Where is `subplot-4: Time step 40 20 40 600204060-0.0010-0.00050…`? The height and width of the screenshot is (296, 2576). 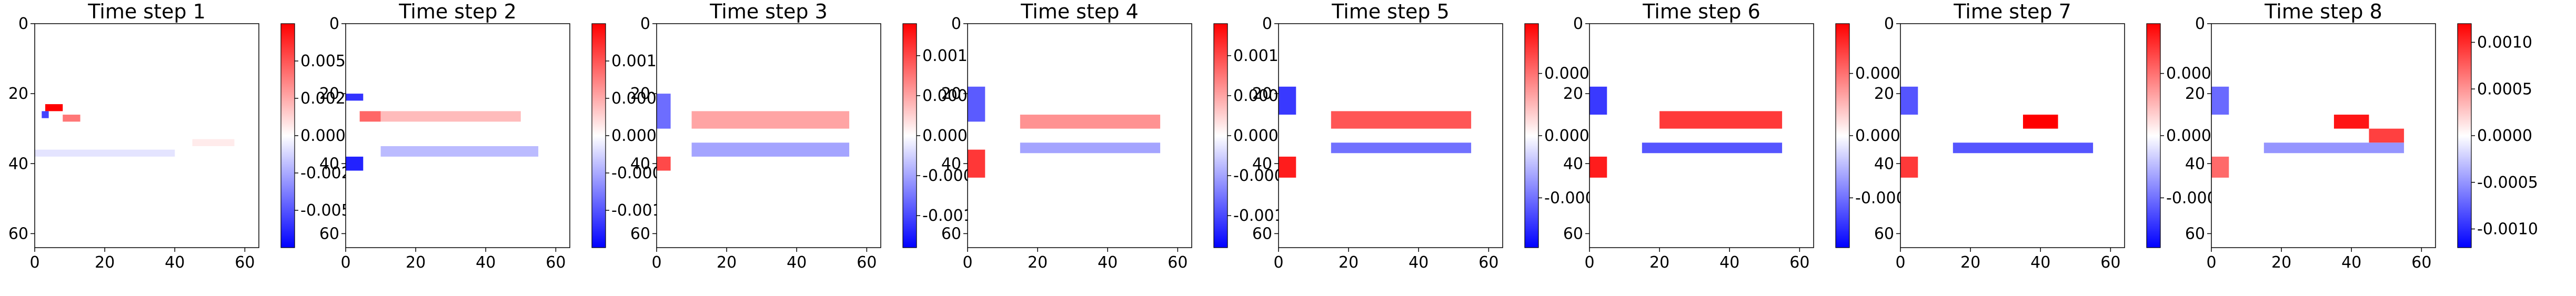 subplot-4: Time step 40 20 40 600204060-0.0010-0.00050… is located at coordinates (1117, 136).